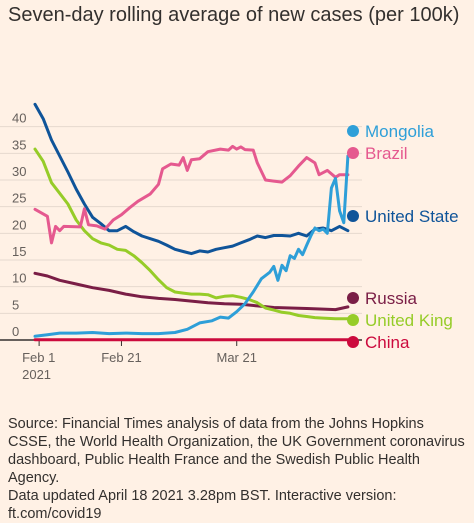 This screenshot has width=474, height=523. What do you see at coordinates (15, 331) in the screenshot?
I see `y-tick-label: 0` at bounding box center [15, 331].